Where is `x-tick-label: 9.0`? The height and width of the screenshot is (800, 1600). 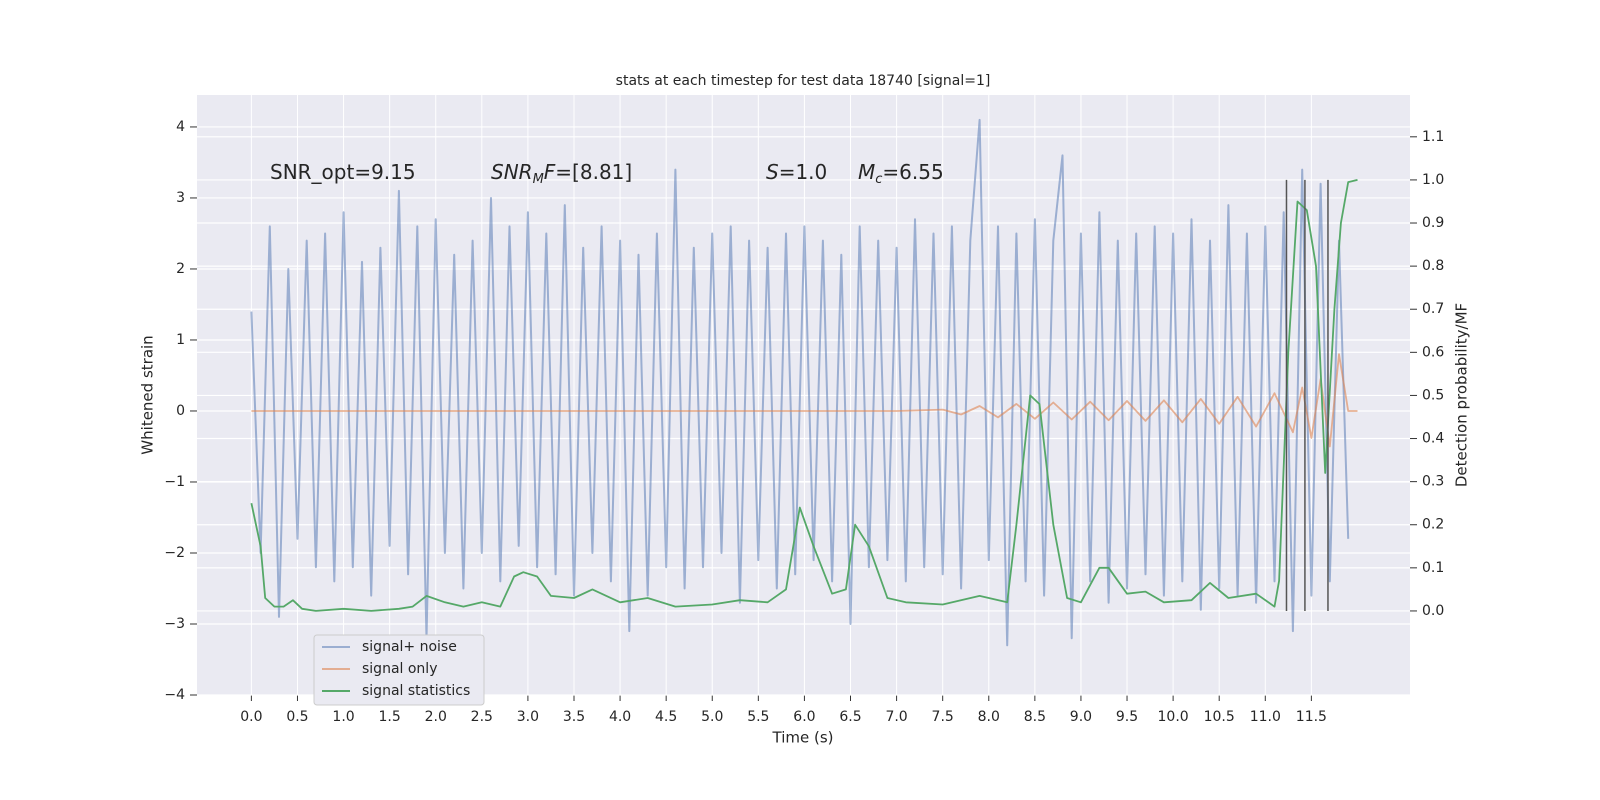
x-tick-label: 9.0 is located at coordinates (1081, 717).